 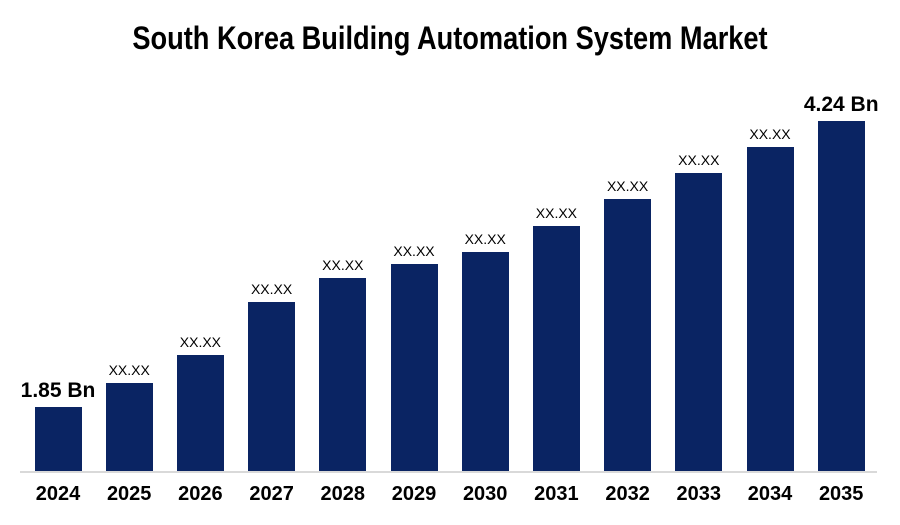 What do you see at coordinates (129, 370) in the screenshot?
I see `value-label-2025: XX.XX` at bounding box center [129, 370].